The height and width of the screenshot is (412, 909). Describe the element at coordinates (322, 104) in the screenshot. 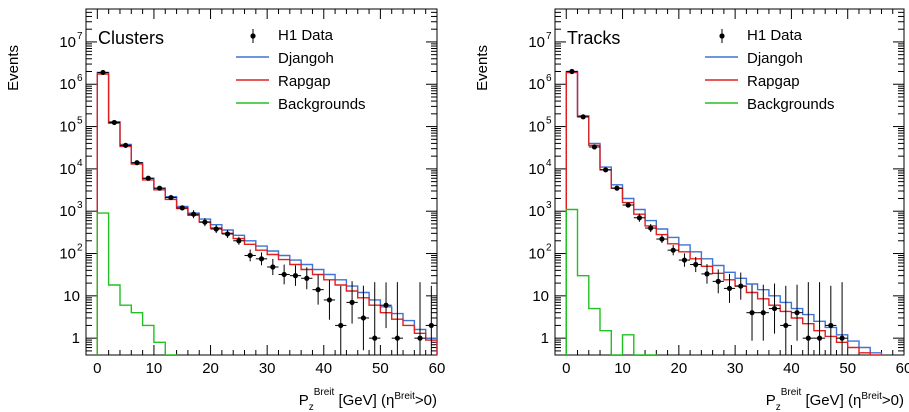

I see `legend-label: Backgrounds` at that location.